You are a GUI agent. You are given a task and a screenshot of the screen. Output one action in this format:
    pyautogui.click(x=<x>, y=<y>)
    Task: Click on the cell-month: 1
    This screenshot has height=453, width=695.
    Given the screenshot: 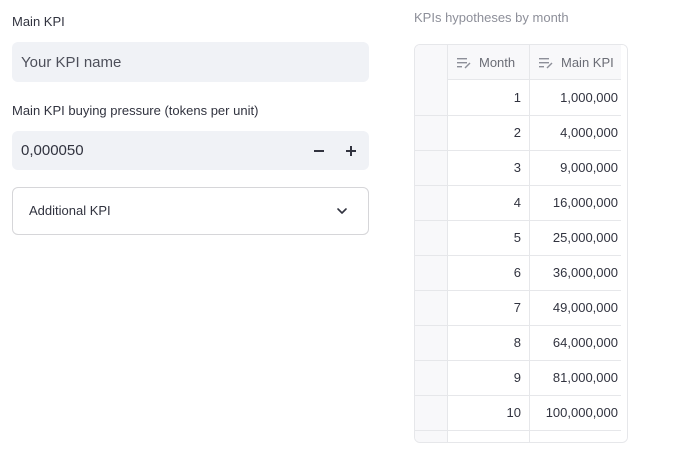 What is the action you would take?
    pyautogui.click(x=517, y=97)
    